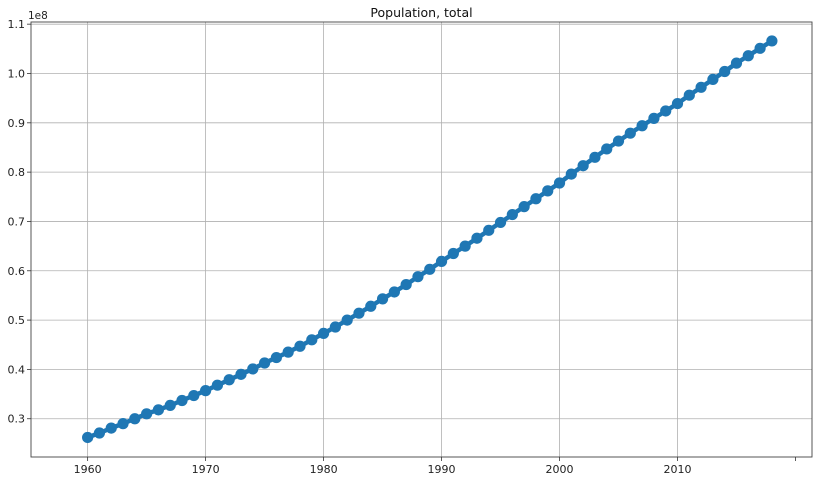  Describe the element at coordinates (560, 469) in the screenshot. I see `x-tick-label: 2000` at that location.